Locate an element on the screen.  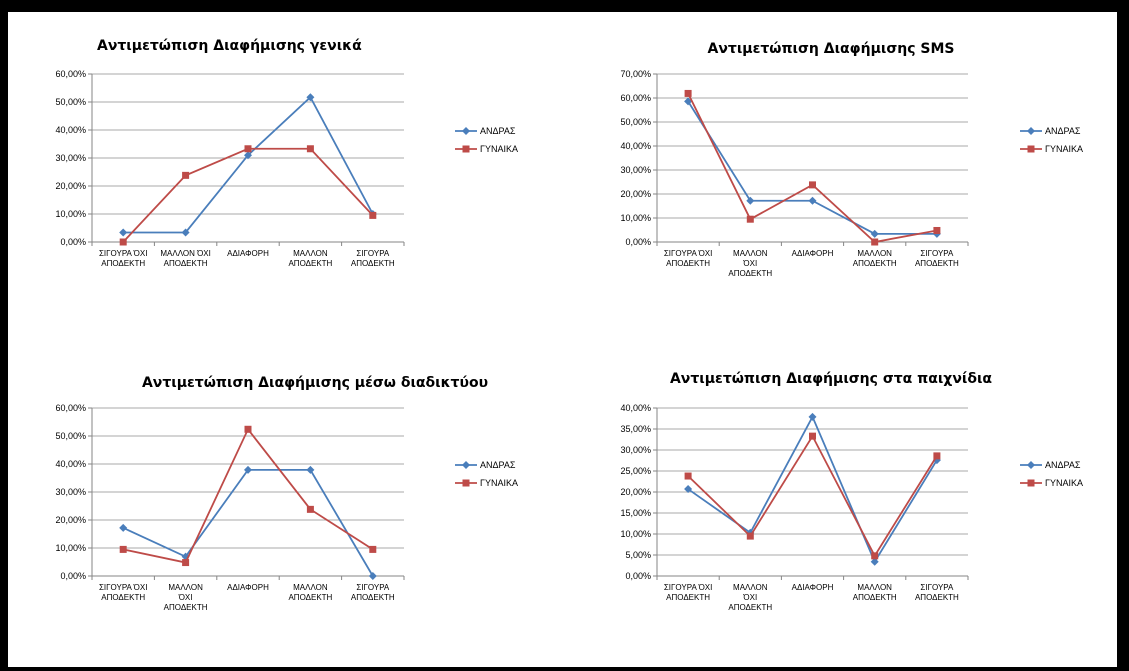
chart-title: Αντιμετώπιση Διαφήμισης μέσω διαδικτύου is located at coordinates (315, 383).